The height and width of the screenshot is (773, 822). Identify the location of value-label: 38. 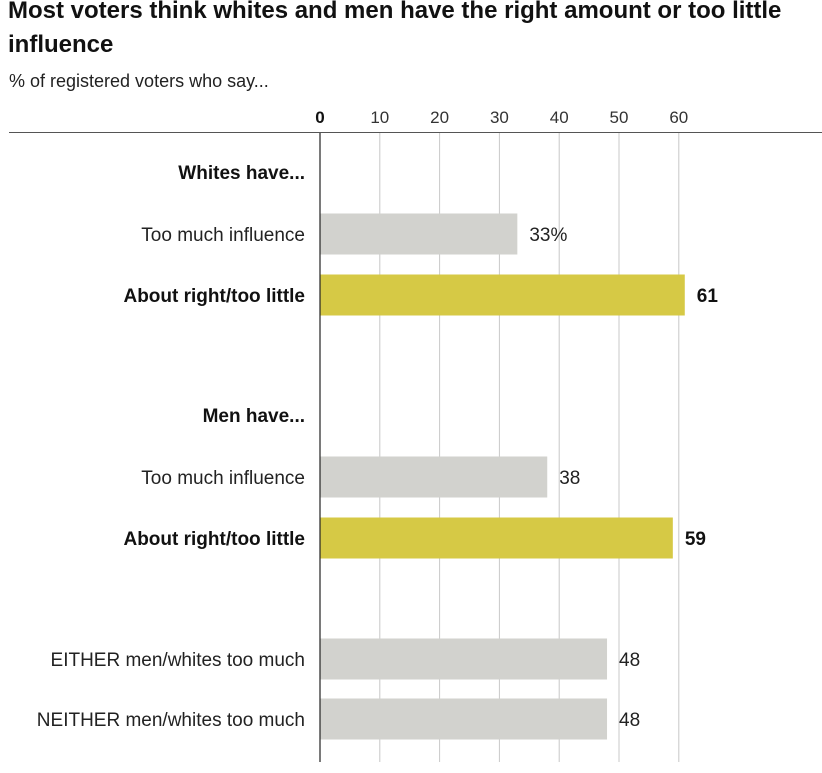
(569, 478).